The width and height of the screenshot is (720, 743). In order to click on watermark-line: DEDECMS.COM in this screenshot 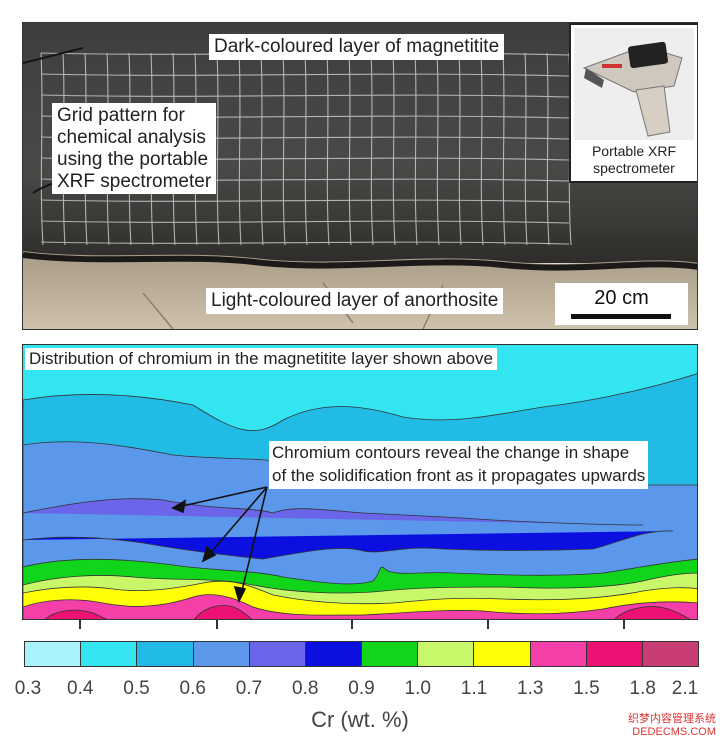, I will do `click(674, 731)`.